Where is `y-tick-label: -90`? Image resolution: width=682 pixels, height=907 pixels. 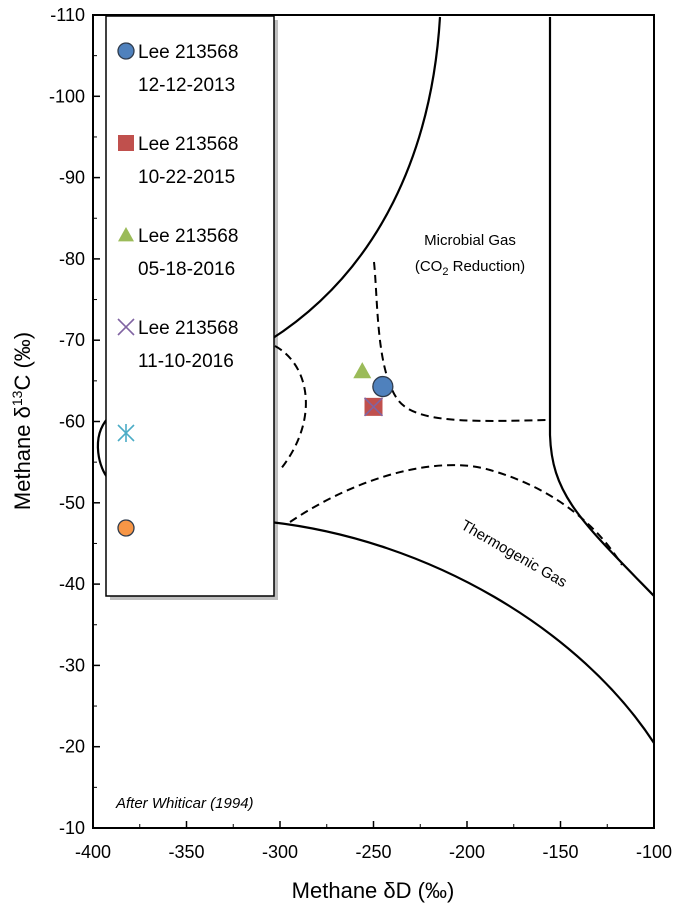
y-tick-label: -90 is located at coordinates (72, 178).